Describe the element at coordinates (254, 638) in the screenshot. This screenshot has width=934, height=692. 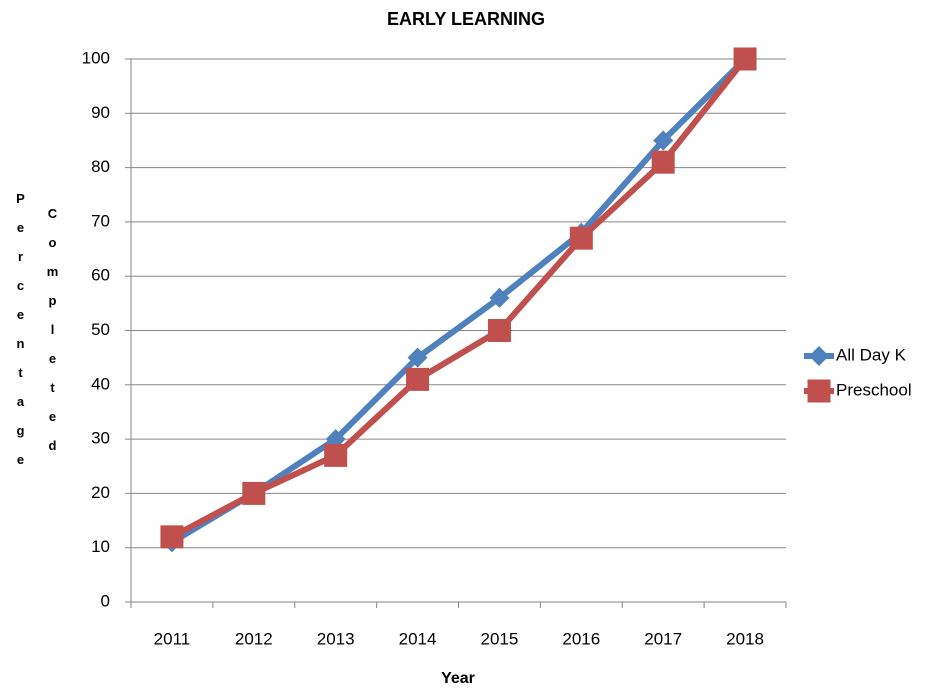
I see `x-tick-label: 2012` at that location.